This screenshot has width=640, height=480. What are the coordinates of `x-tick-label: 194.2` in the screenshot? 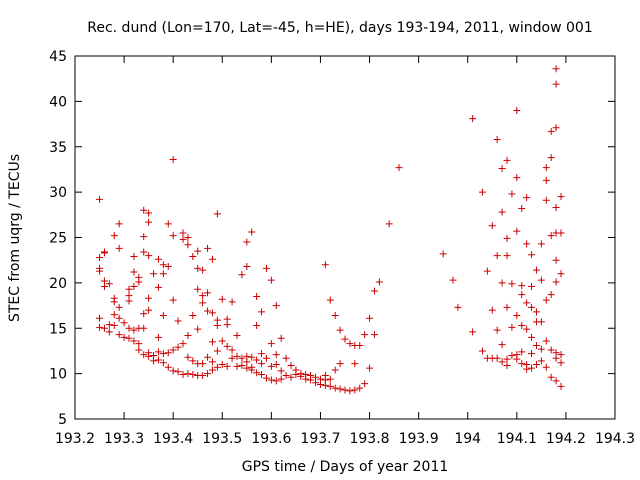 It's located at (566, 439).